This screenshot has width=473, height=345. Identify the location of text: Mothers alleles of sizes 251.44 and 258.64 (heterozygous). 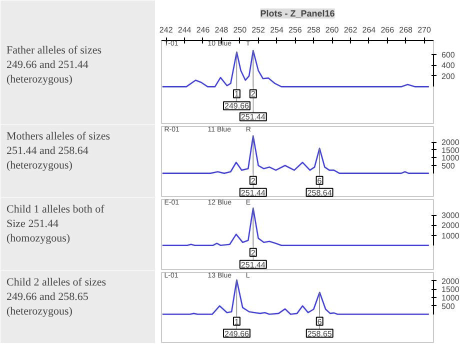
(58, 151).